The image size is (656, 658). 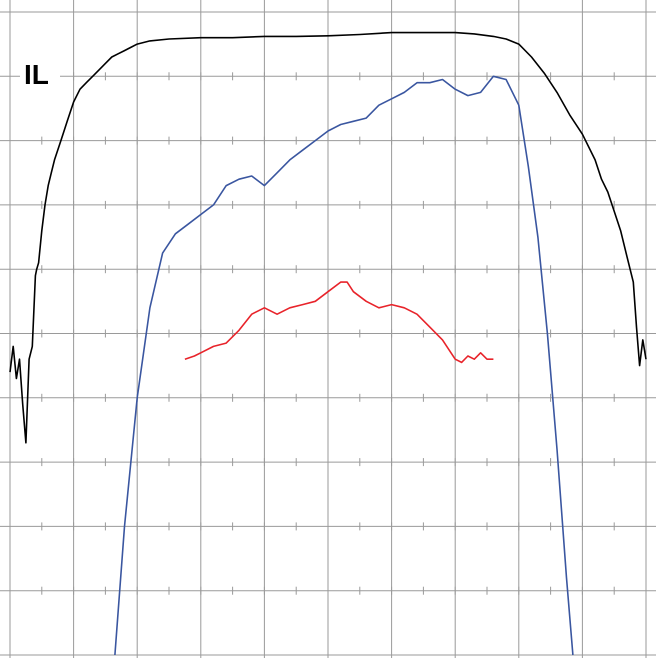 I want to click on trace-label-group: IL, so click(x=40, y=72).